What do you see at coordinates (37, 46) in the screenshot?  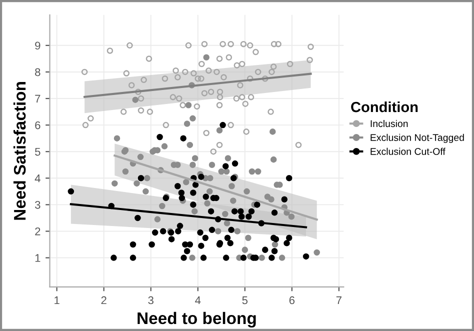 I see `y-tick-label: 9` at bounding box center [37, 46].